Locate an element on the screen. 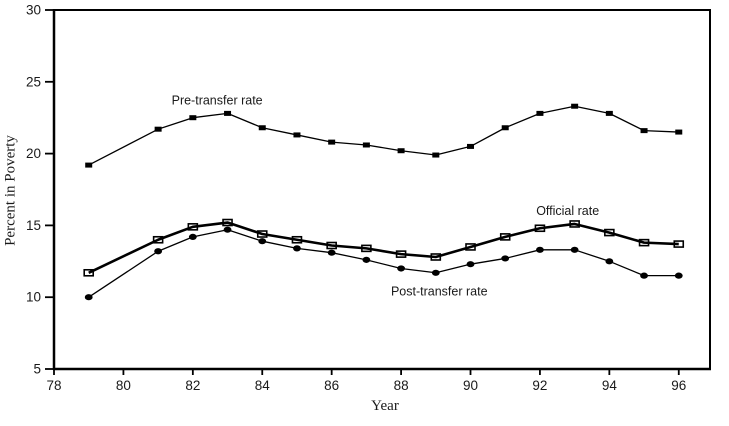 The width and height of the screenshot is (729, 426). x-tick-label: 86 is located at coordinates (331, 385).